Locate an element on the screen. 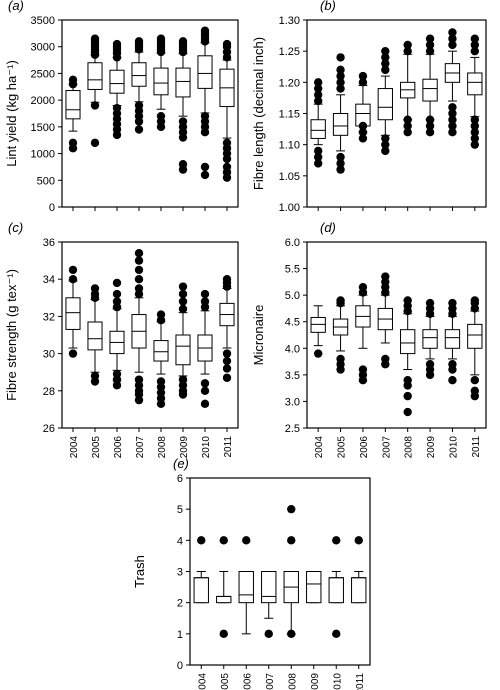 Image resolution: width=500 pixels, height=690 pixels. y-tick-label: 2.5 is located at coordinates (292, 429).